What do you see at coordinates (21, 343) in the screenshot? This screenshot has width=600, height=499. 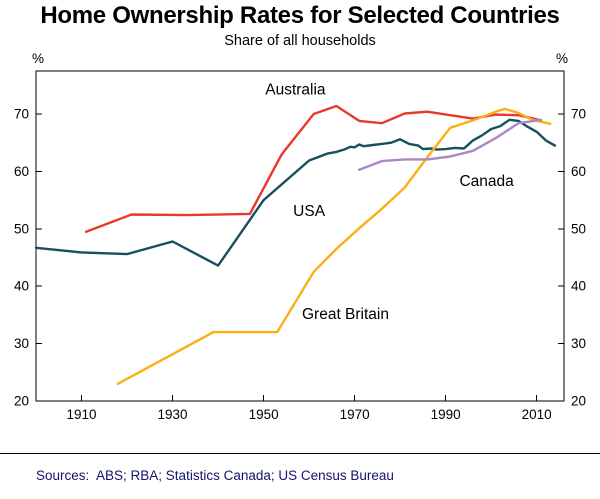 I see `y-axis-label-left: 30` at bounding box center [21, 343].